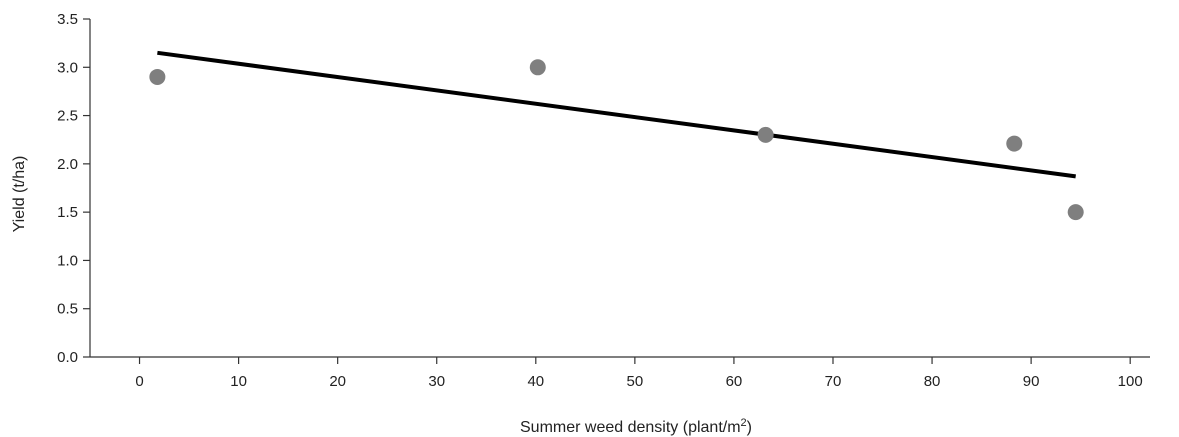  Describe the element at coordinates (1031, 381) in the screenshot. I see `x-tick-label: 90` at that location.